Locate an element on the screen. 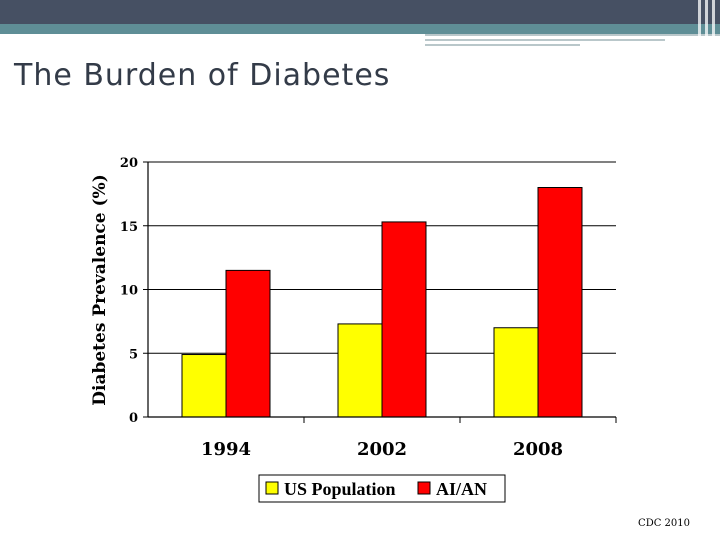 This screenshot has width=720, height=540. x-tick-label: 2002 is located at coordinates (382, 449).